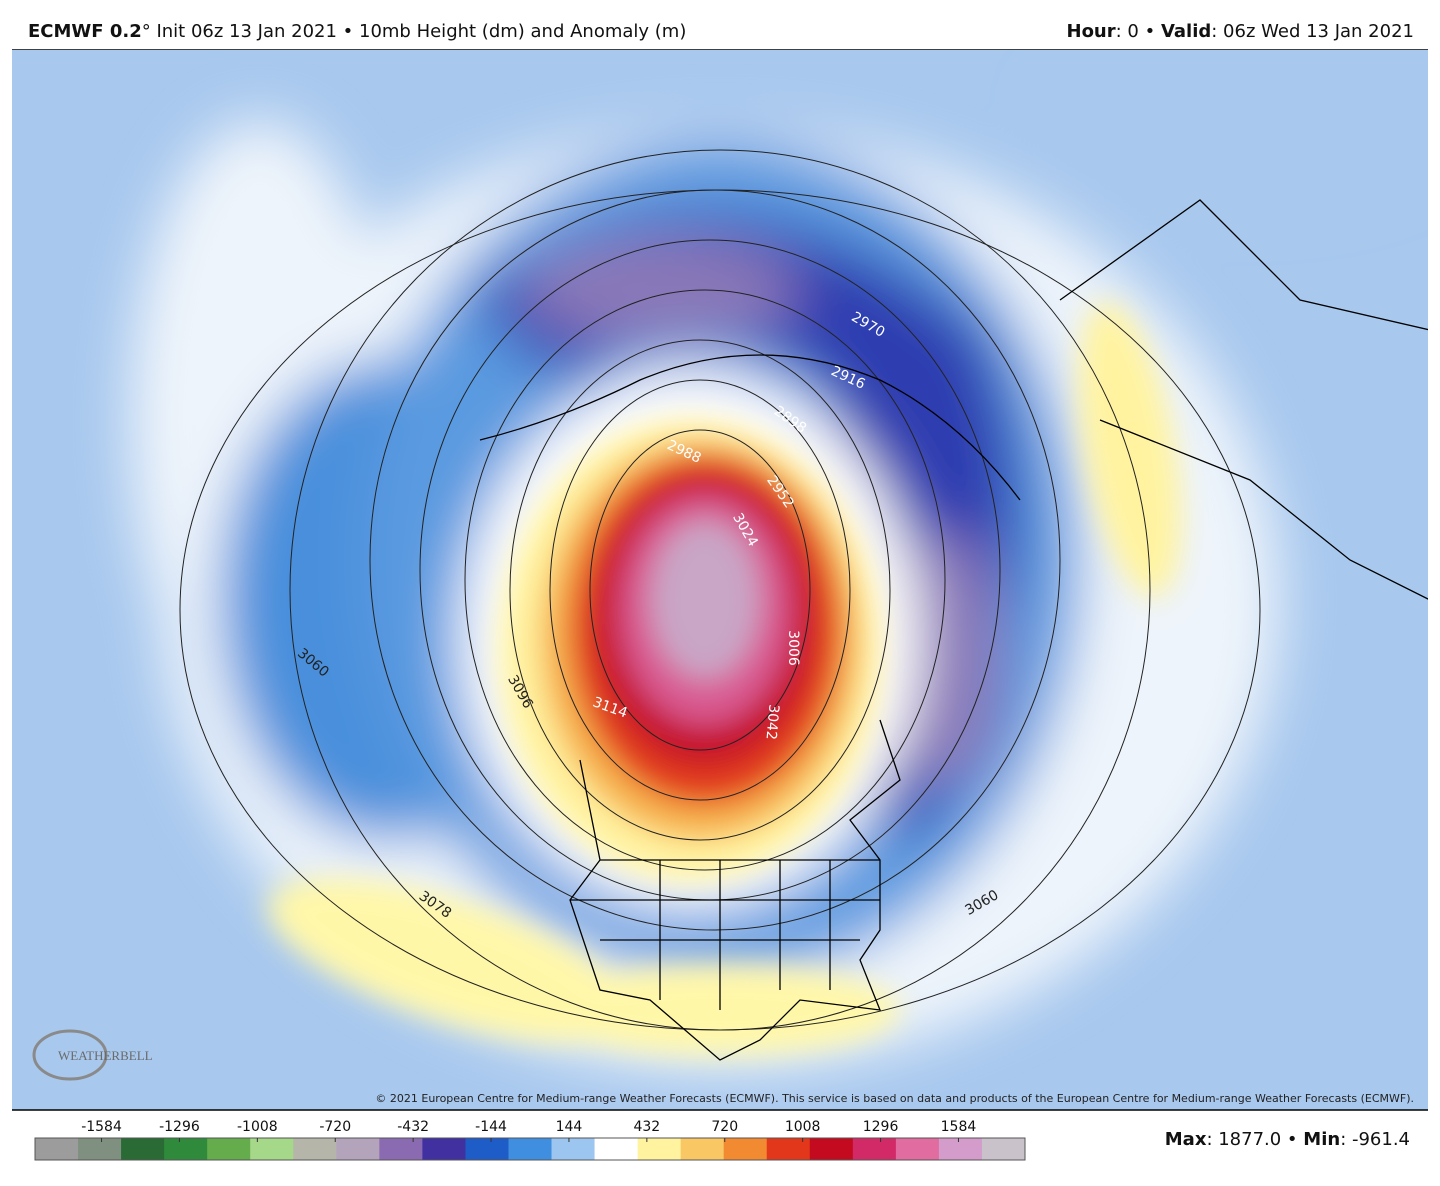  What do you see at coordinates (1321, 1139) in the screenshot?
I see `text-span: Min` at bounding box center [1321, 1139].